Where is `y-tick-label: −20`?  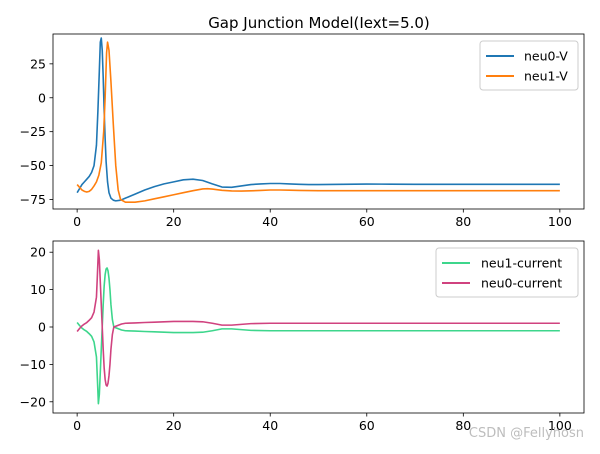
y-tick-label: −20 is located at coordinates (33, 401).